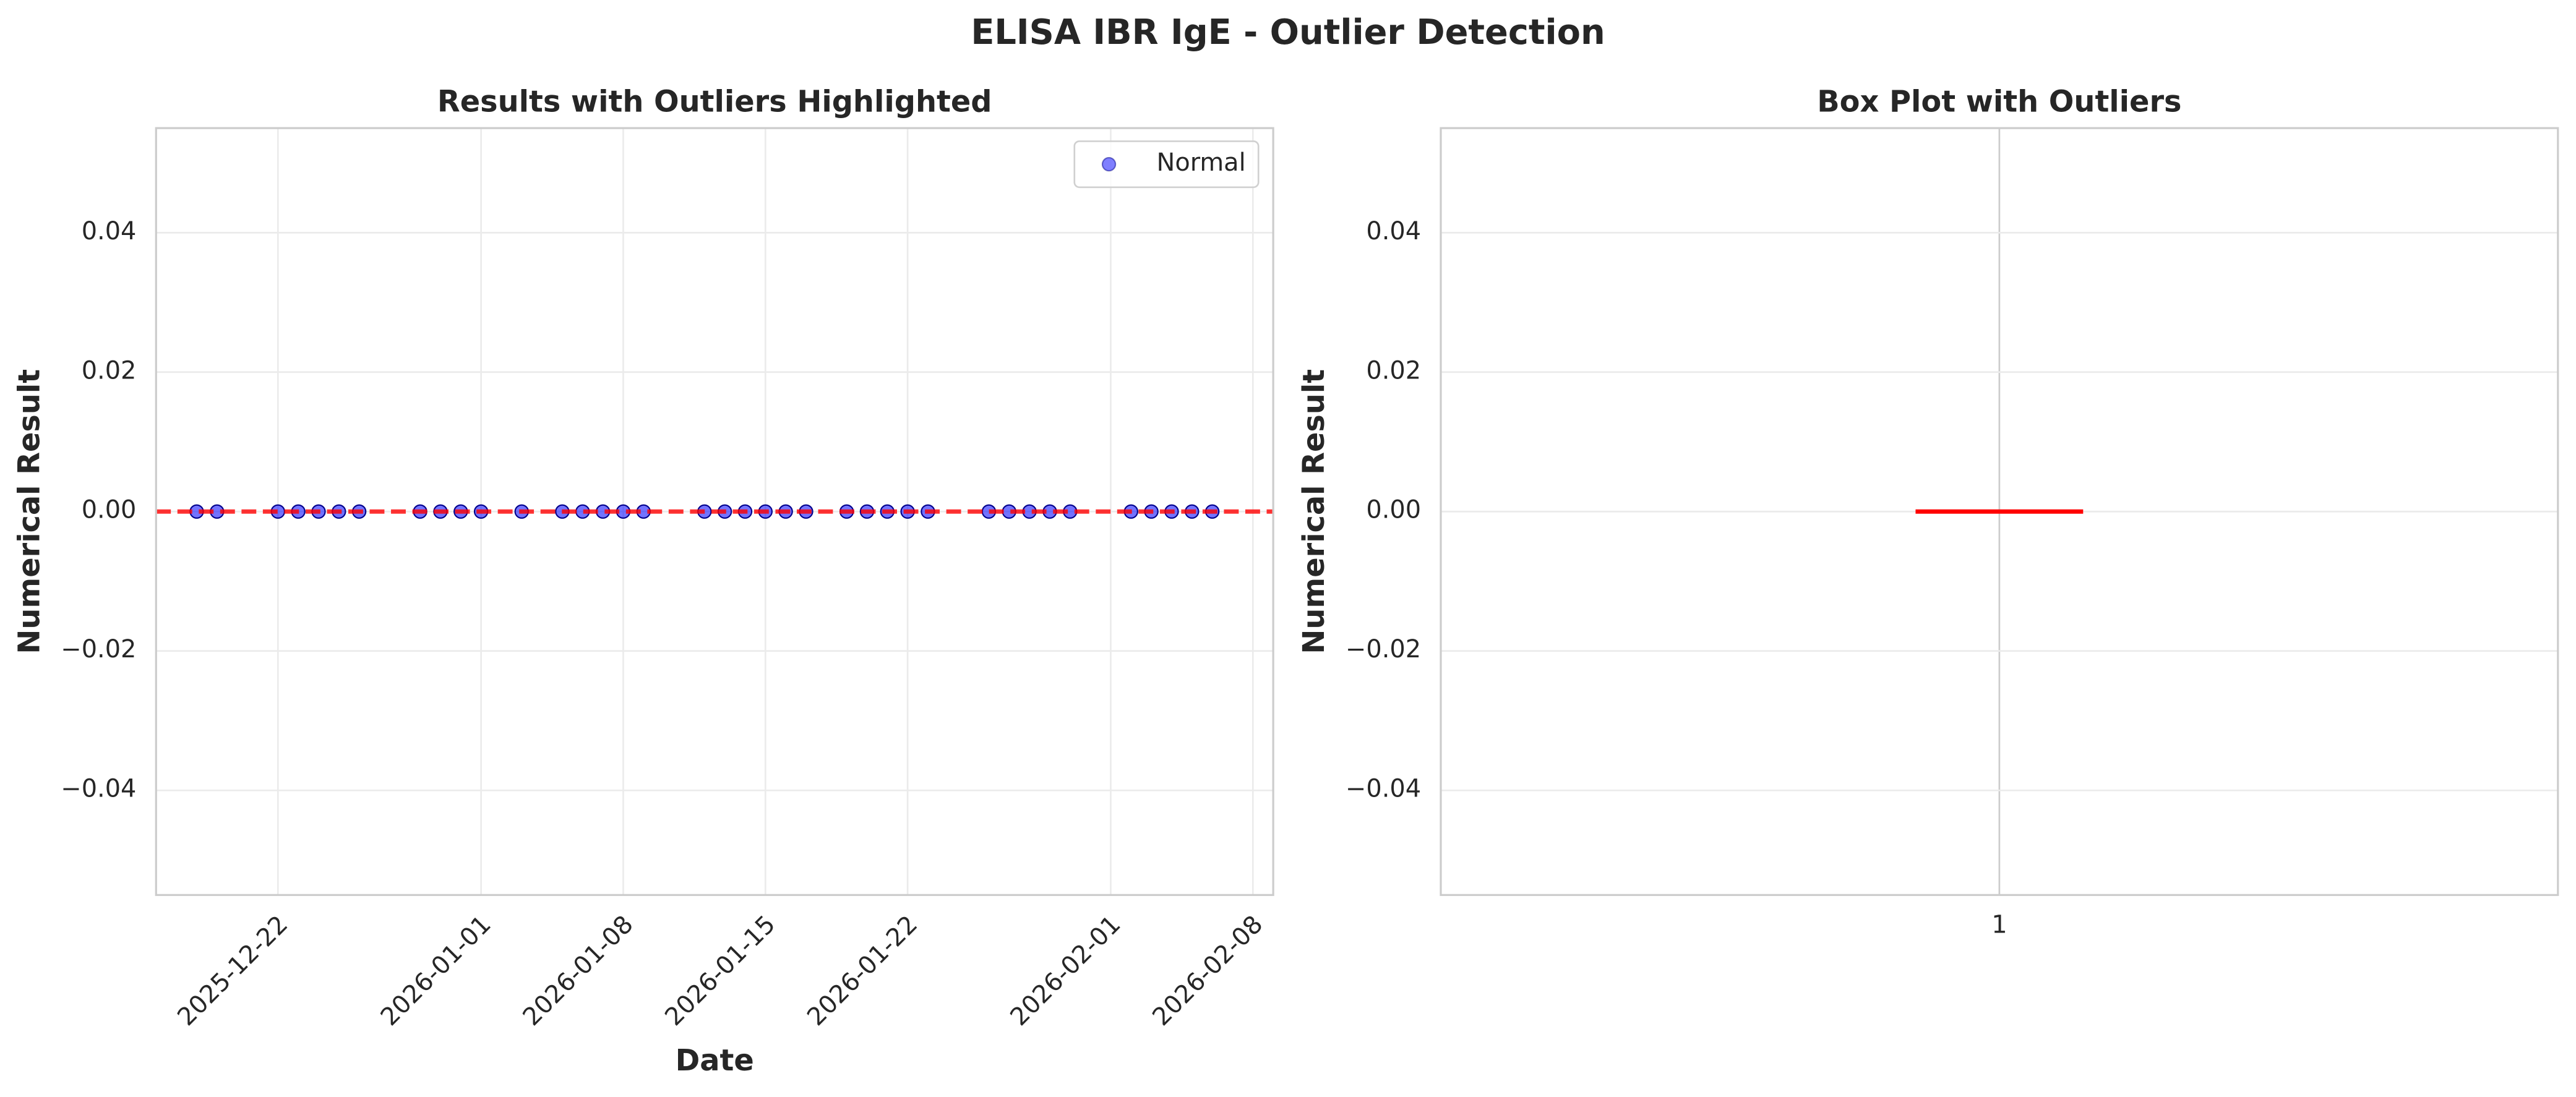 This screenshot has height=1097, width=2576. Describe the element at coordinates (714, 102) in the screenshot. I see `axes-title: Results with Outliers Highlighted` at that location.